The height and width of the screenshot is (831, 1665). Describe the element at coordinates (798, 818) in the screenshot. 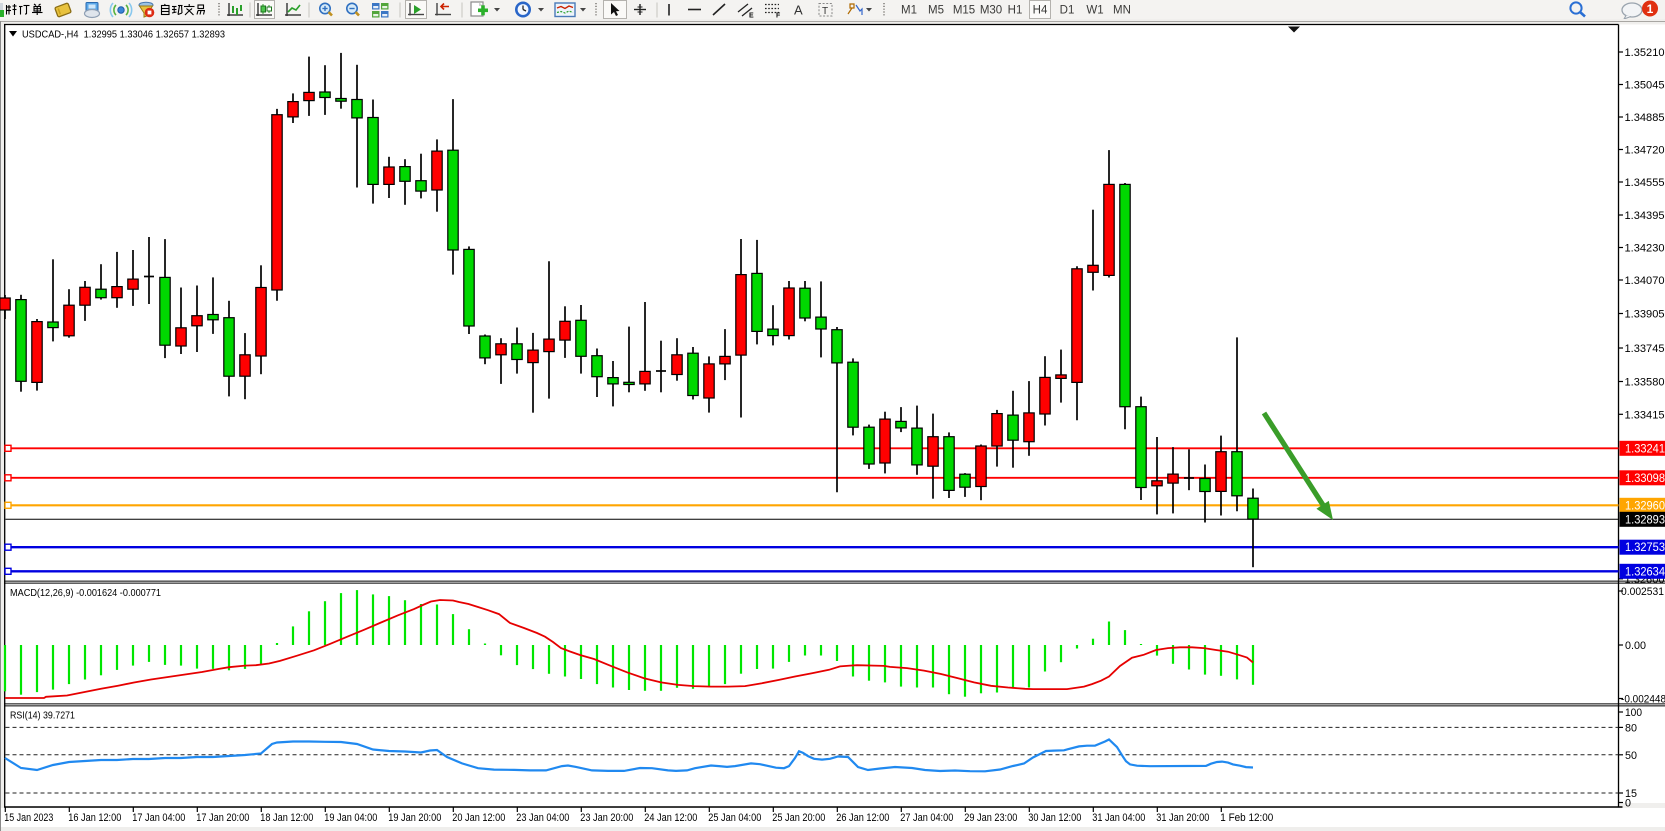

I see `svg-text: 25 Jan 20:00` at that location.